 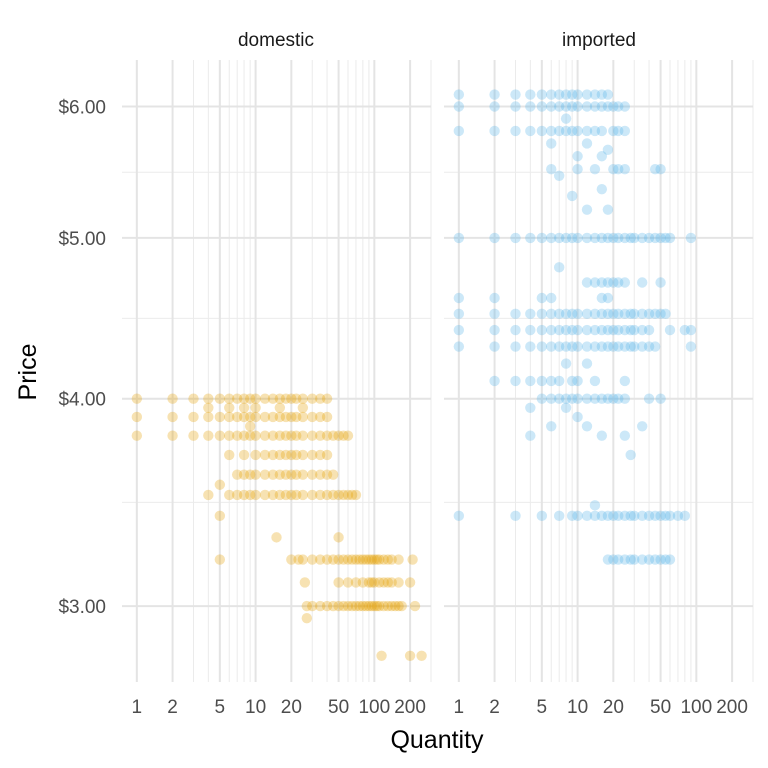 I want to click on x-tick-label: 10, so click(x=255, y=707).